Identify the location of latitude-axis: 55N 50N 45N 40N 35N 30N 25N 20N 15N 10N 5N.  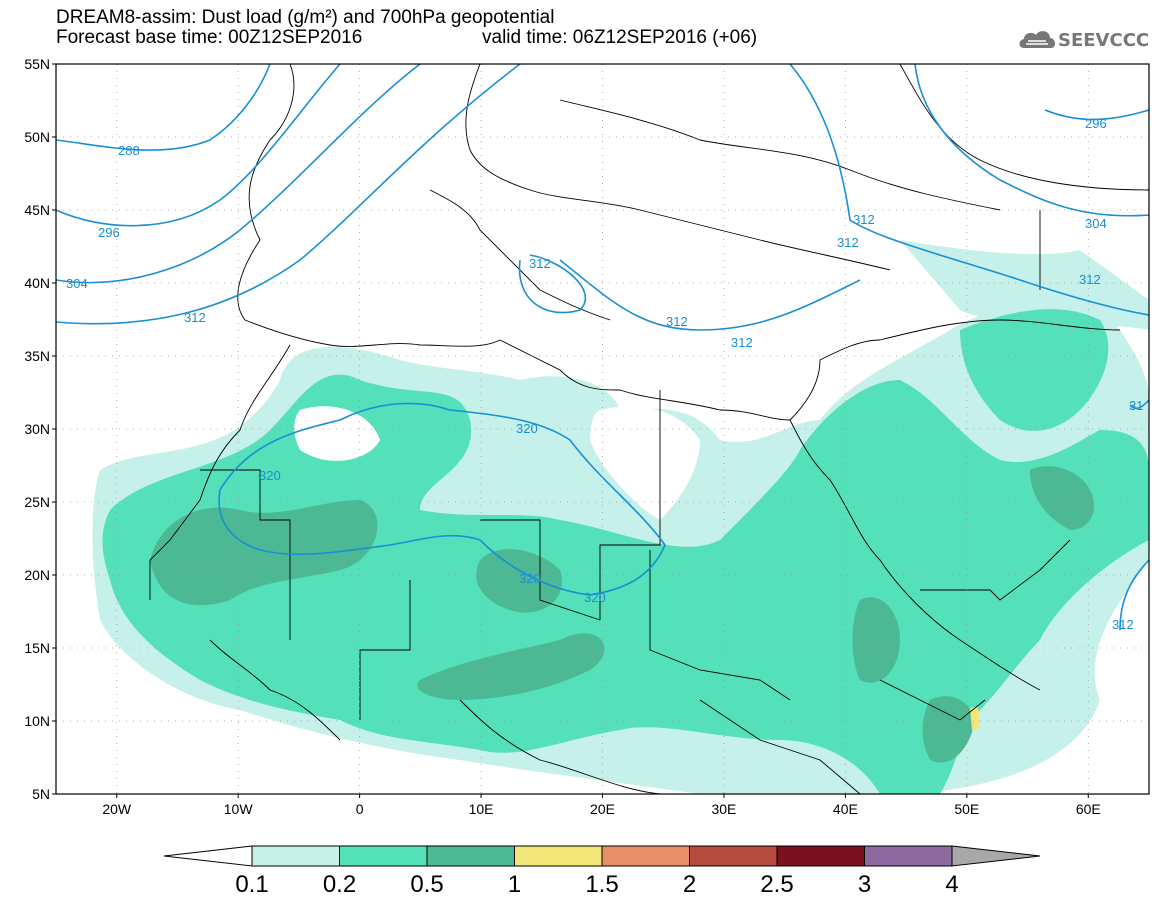
(40, 429).